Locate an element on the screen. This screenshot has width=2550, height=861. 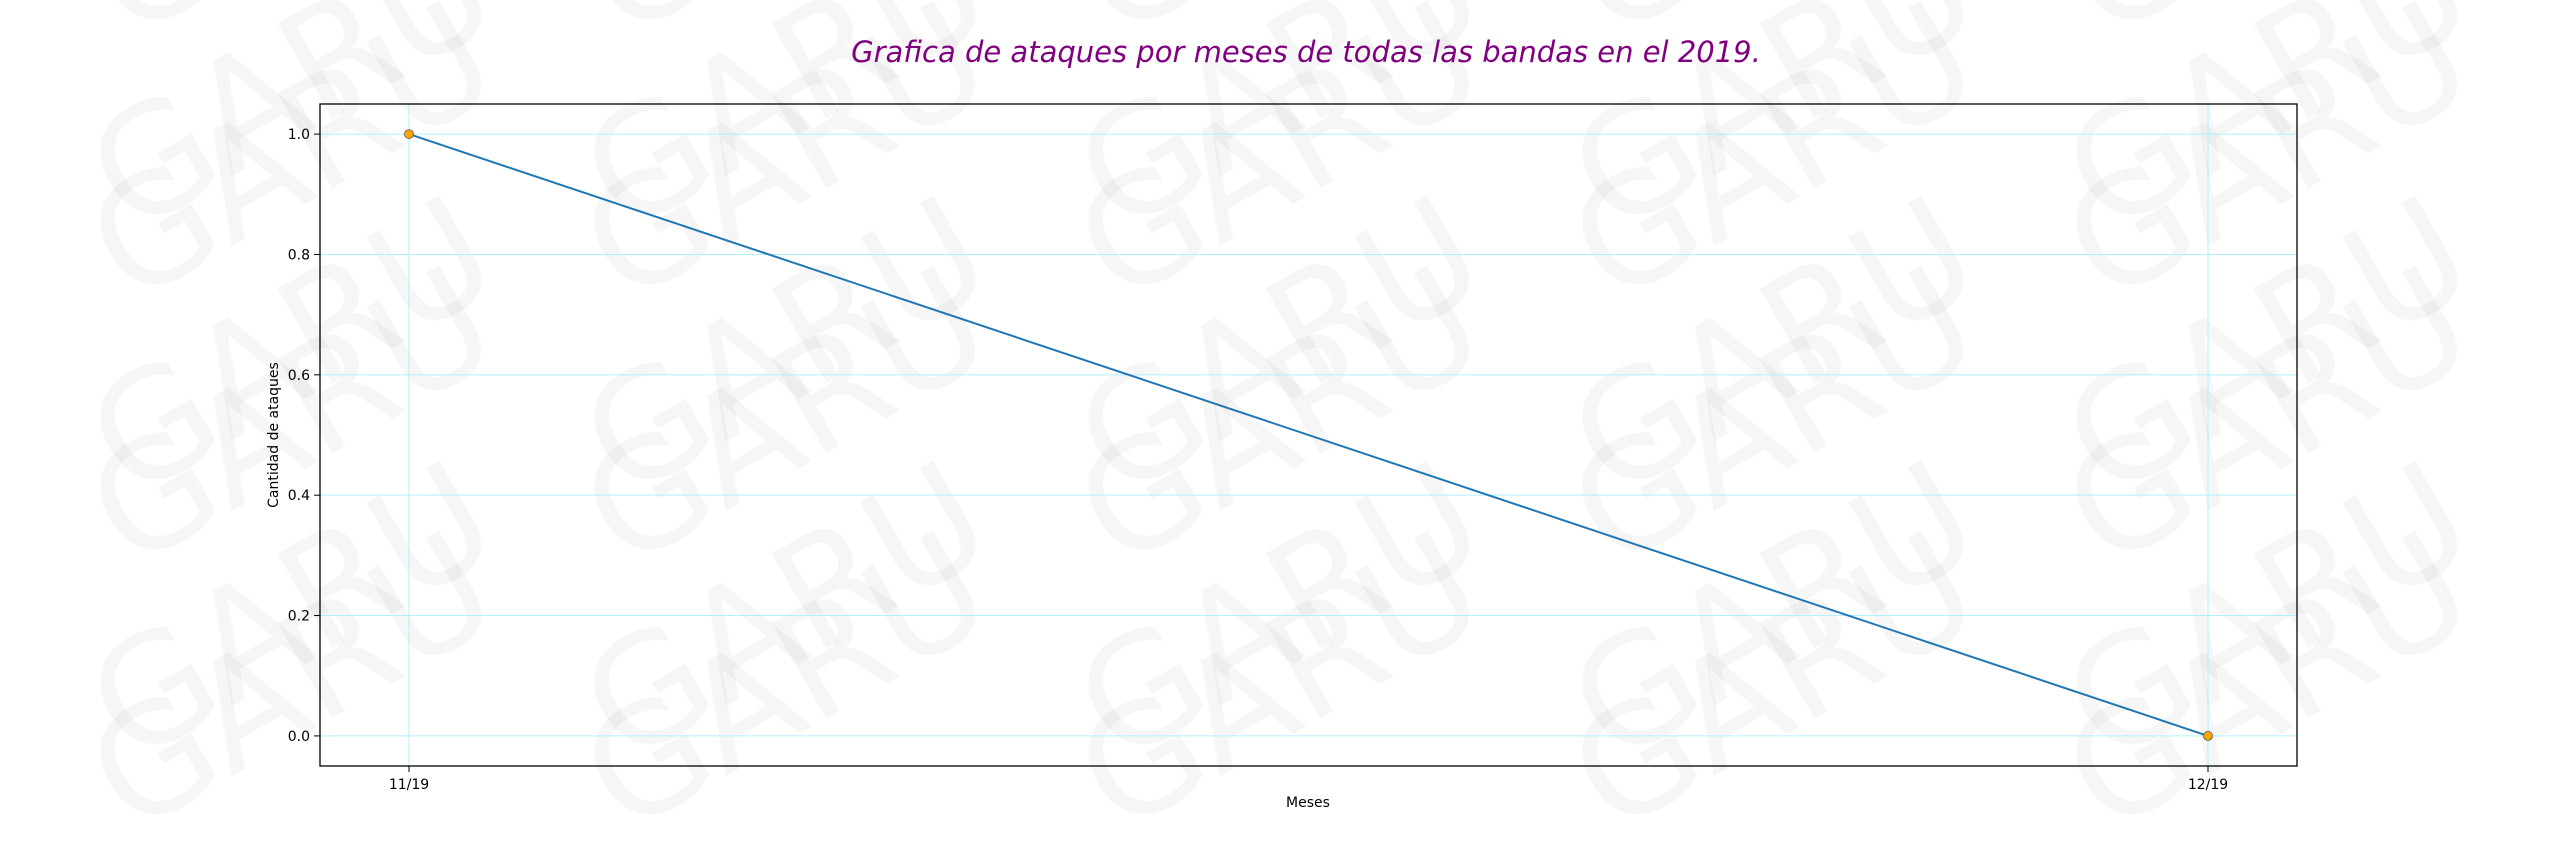
y-axis-label: Cantidad de ataques is located at coordinates (274, 435).